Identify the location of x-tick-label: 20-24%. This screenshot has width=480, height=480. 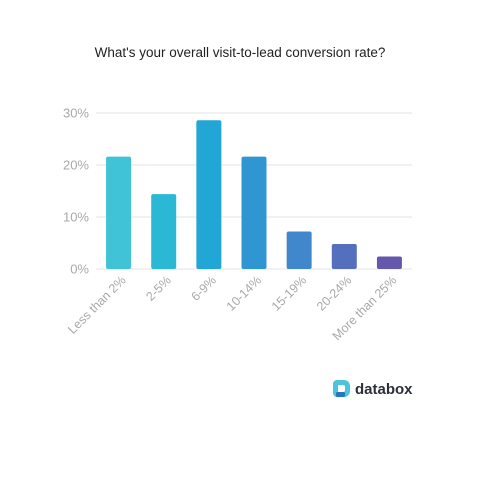
(334, 293).